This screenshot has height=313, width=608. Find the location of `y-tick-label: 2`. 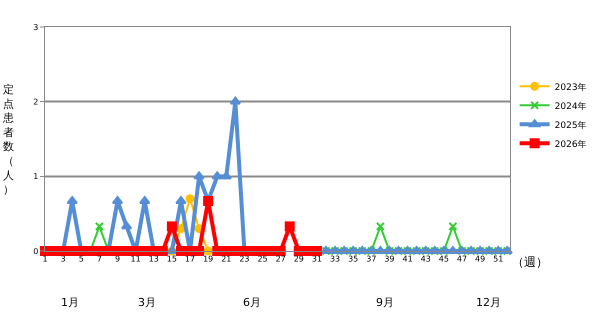

y-tick-label: 2 is located at coordinates (35, 101).